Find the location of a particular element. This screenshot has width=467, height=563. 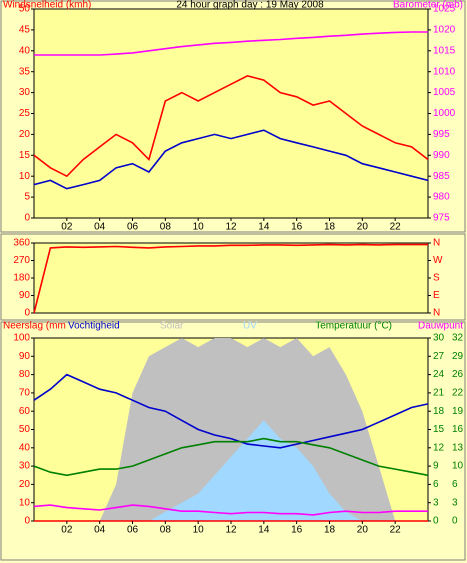

y-tick-label: 270 is located at coordinates (21, 260).